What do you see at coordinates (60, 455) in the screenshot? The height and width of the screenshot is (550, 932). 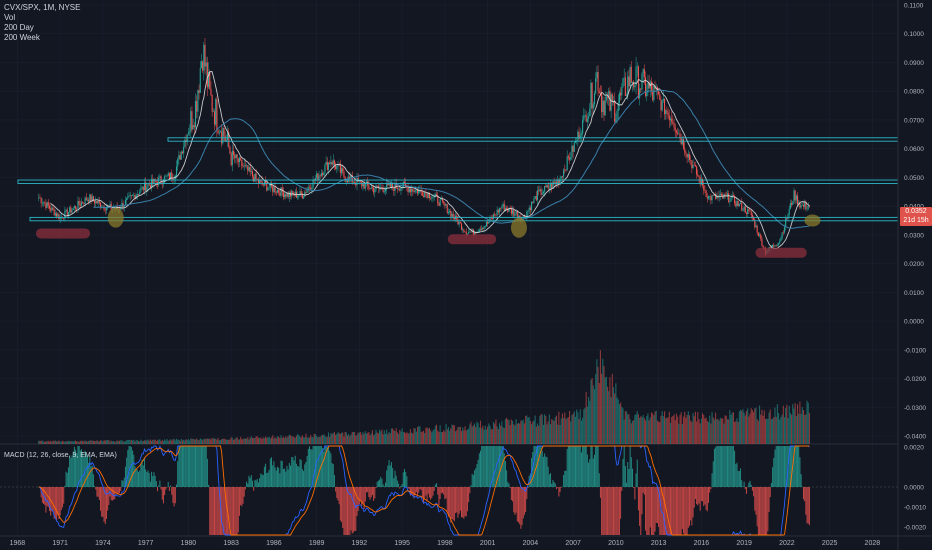 I see `macd-legend: MACD (12, 26, close, 9, EMA, EMA)` at bounding box center [60, 455].